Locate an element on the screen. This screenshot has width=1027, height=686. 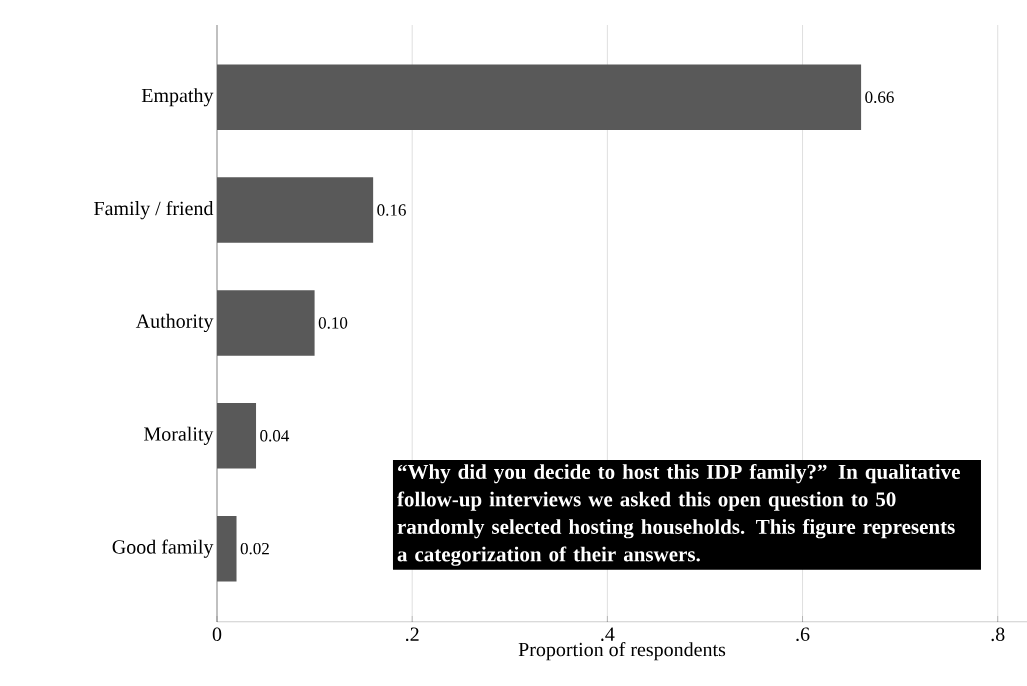
x-axis-title: Proportion of respondents is located at coordinates (622, 651).